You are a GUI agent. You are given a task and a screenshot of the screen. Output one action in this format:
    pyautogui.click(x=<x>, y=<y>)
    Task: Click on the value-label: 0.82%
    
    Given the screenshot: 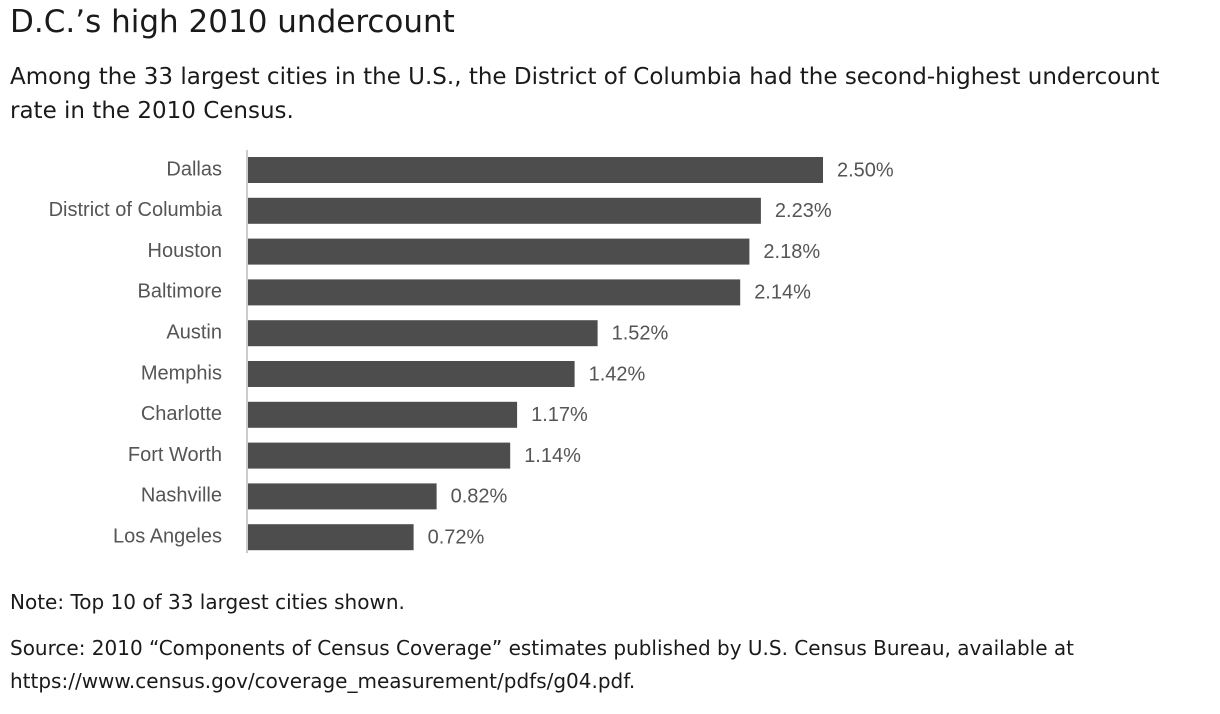 What is the action you would take?
    pyautogui.click(x=479, y=497)
    